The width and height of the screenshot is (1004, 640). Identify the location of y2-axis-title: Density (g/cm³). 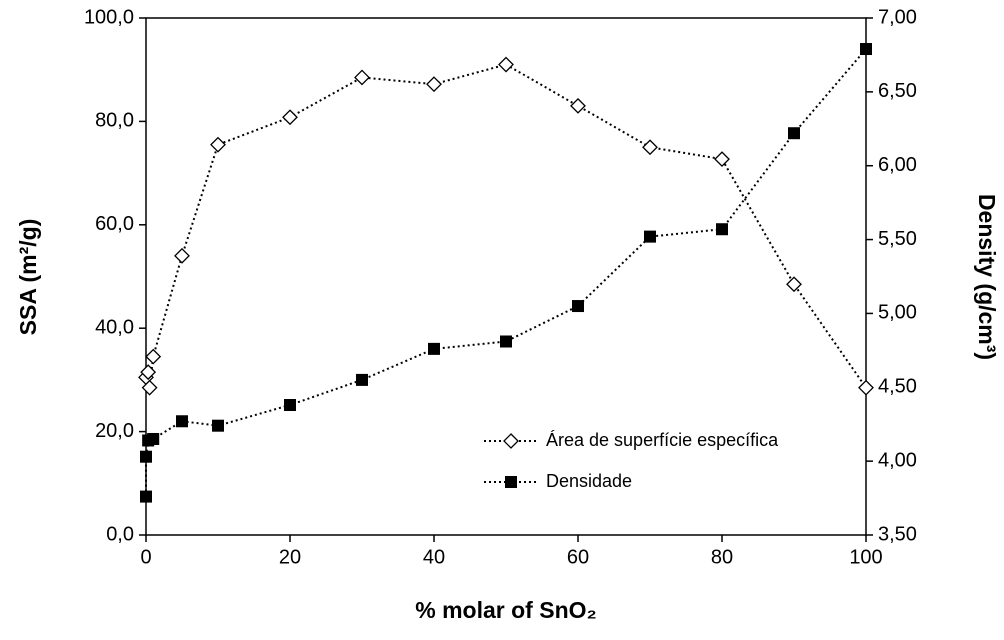
(987, 277).